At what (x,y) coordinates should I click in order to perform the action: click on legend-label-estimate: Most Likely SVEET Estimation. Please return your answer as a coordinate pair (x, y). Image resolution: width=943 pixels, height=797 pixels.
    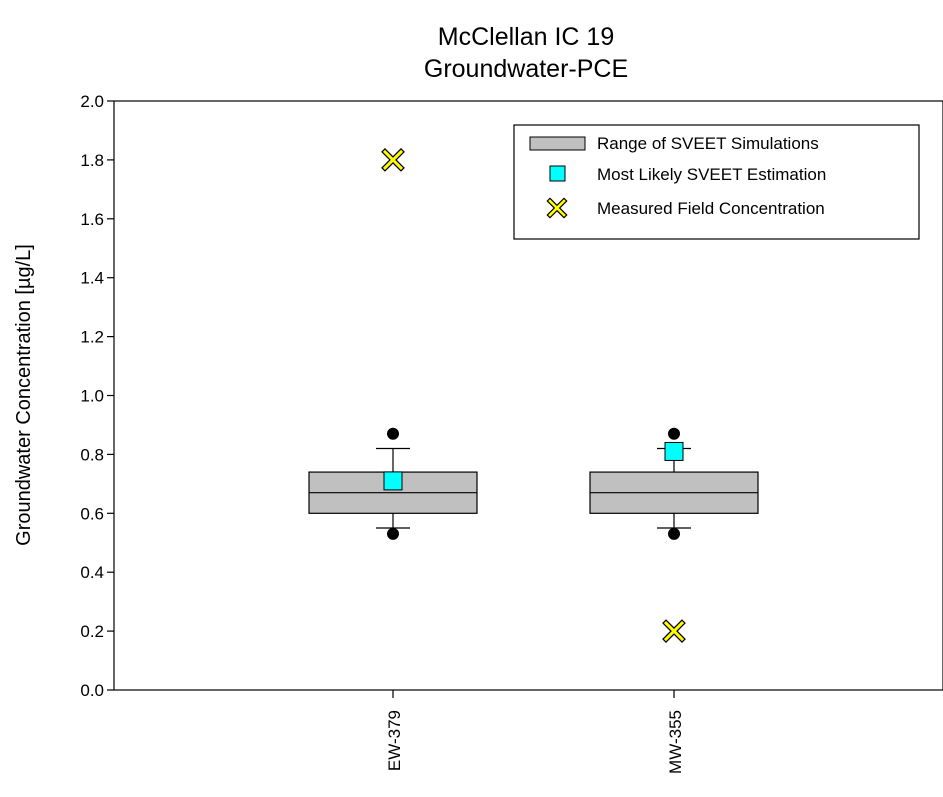
    Looking at the image, I should click on (711, 174).